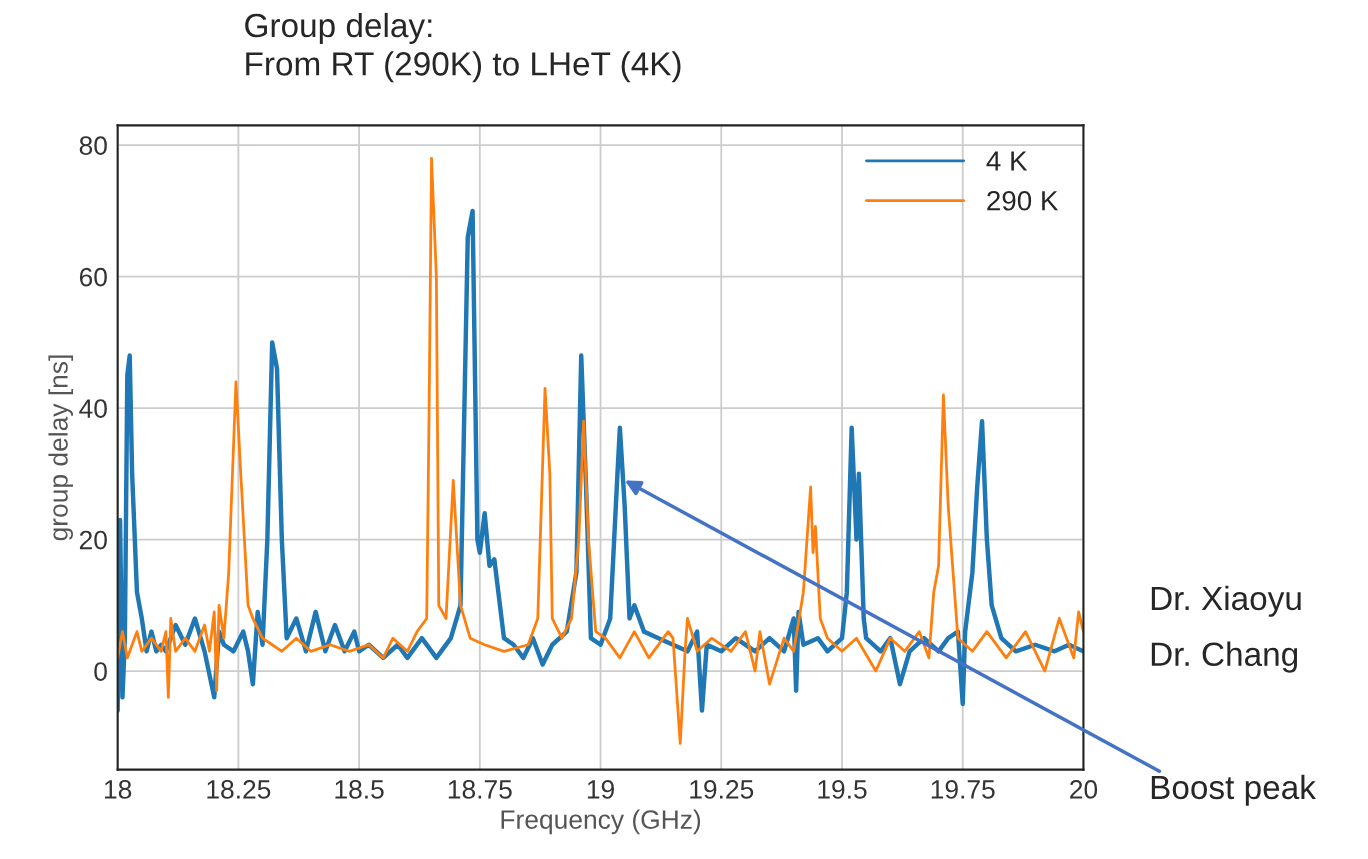 This screenshot has height=859, width=1368. What do you see at coordinates (722, 789) in the screenshot?
I see `x-tick-label: 19.25` at bounding box center [722, 789].